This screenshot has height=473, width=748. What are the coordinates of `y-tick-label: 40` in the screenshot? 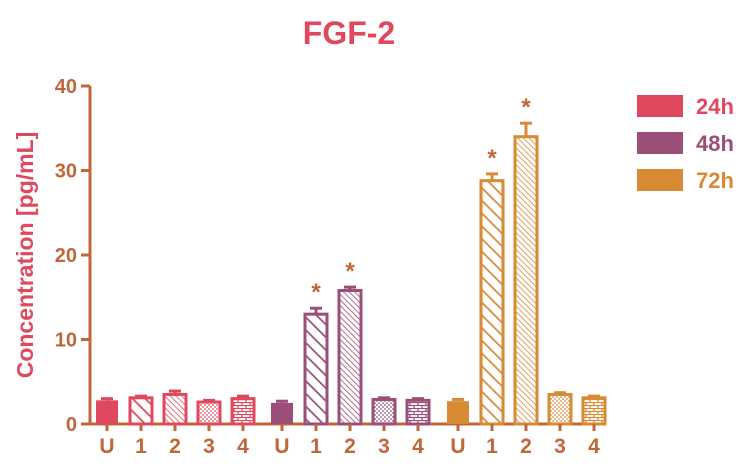 It's located at (66, 87).